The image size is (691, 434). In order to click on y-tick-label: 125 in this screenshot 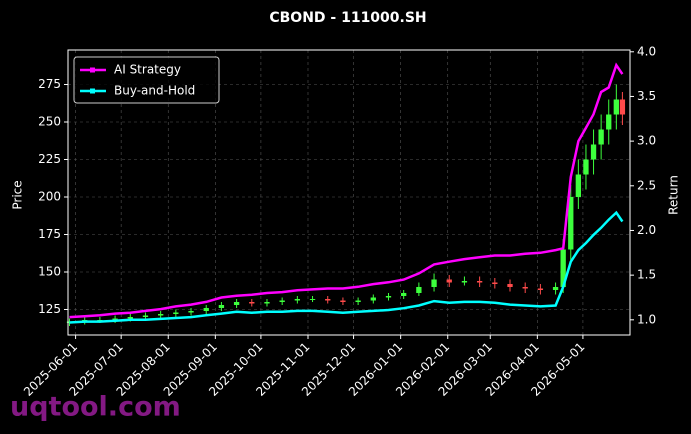, I will do `click(49, 309)`.